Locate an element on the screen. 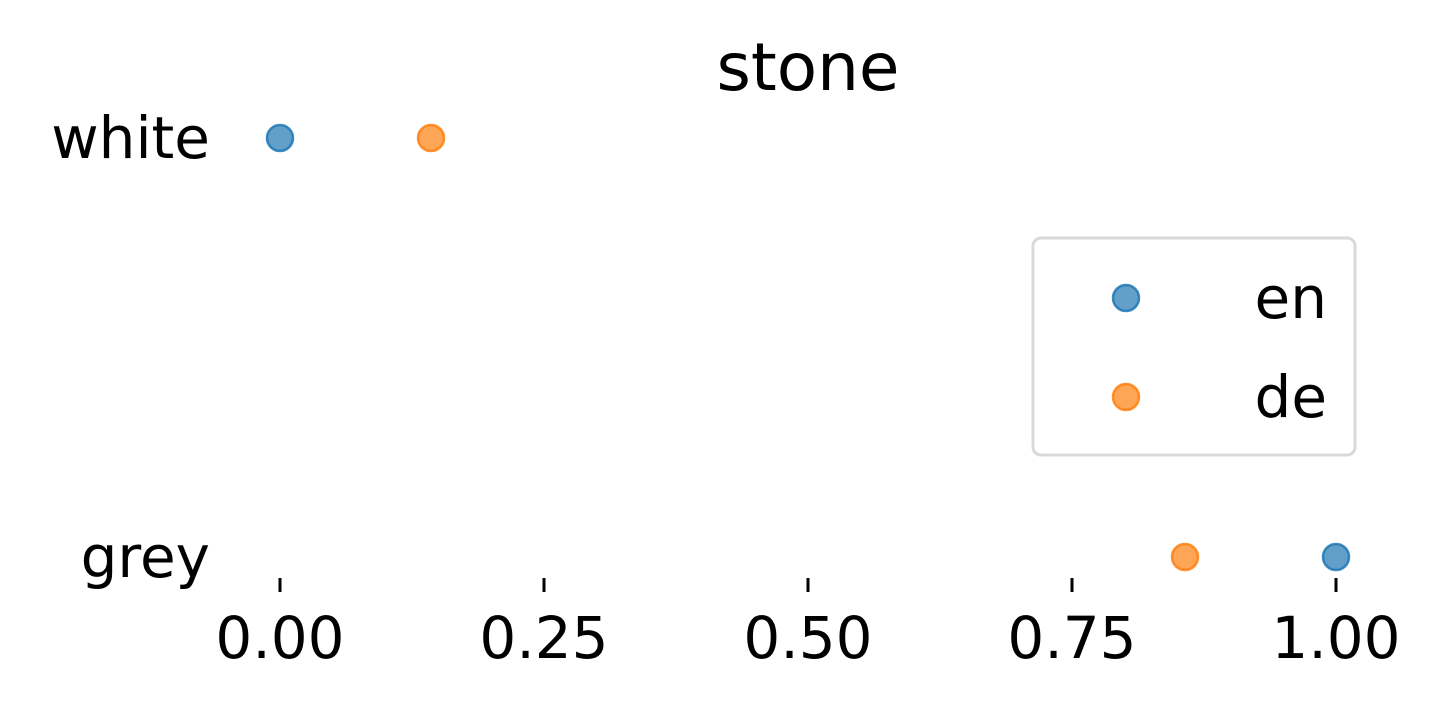 This screenshot has height=707, width=1440. legend-label-de: de is located at coordinates (1291, 397).